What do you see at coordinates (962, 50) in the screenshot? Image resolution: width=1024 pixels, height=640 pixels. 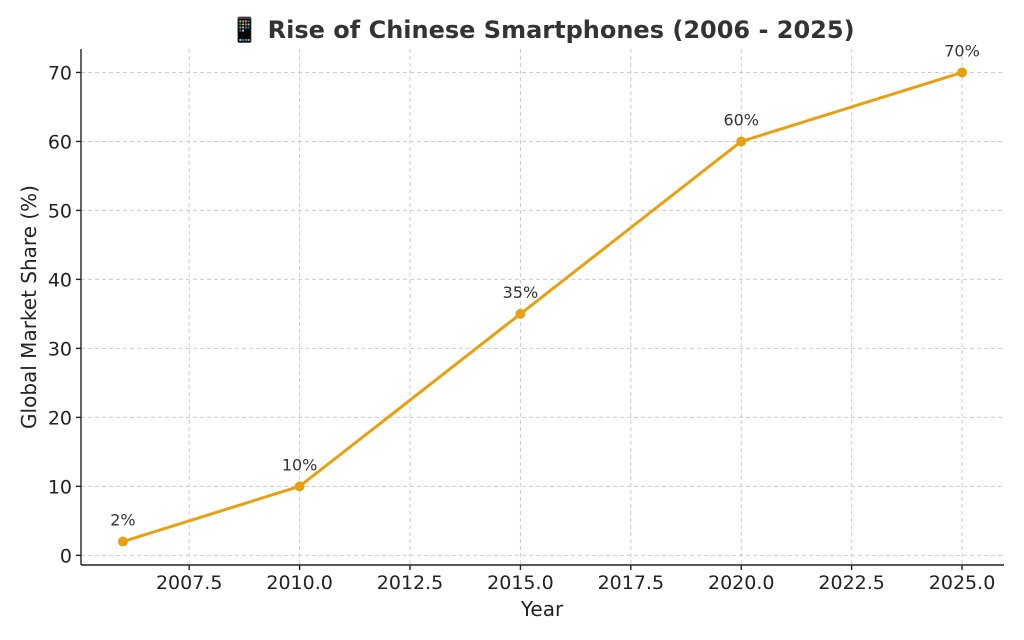 I see `data-label: 70%` at bounding box center [962, 50].